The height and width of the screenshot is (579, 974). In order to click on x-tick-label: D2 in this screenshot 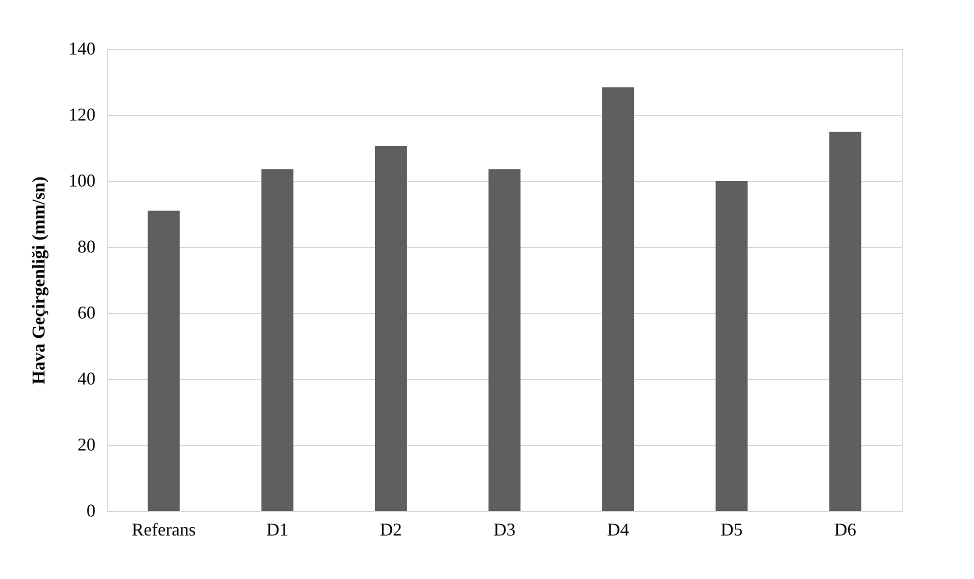, I will do `click(391, 530)`.